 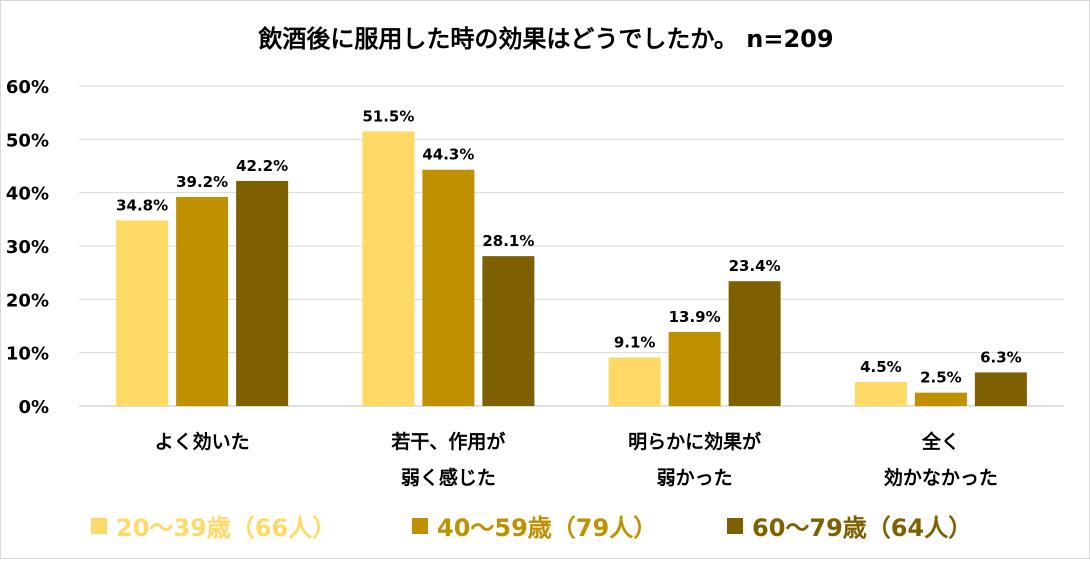 What do you see at coordinates (695, 478) in the screenshot?
I see `x-tick-label: 弱かった` at bounding box center [695, 478].